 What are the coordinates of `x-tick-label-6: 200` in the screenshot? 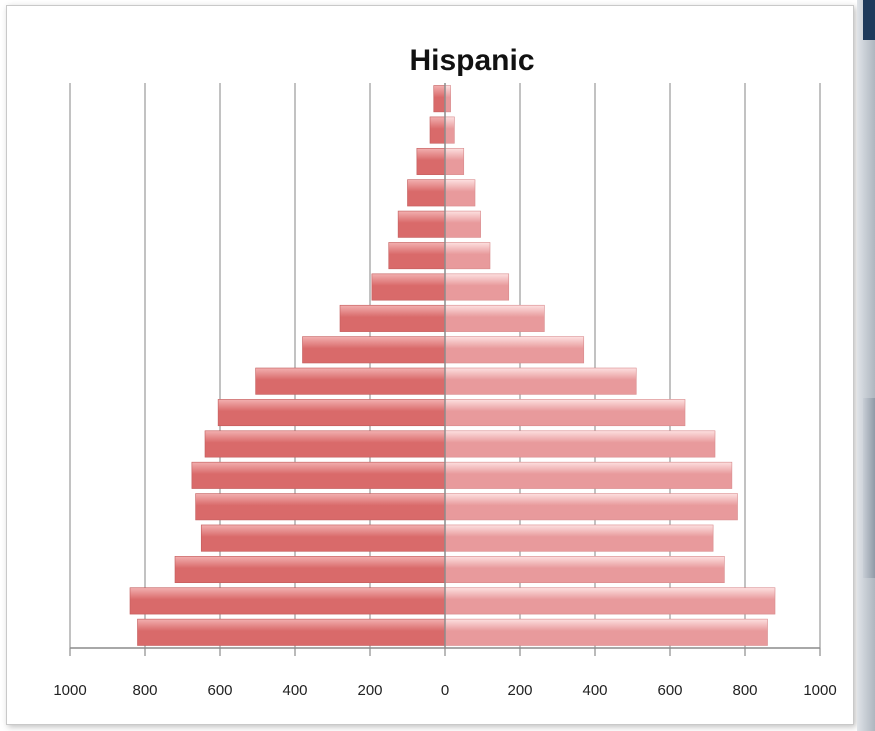 It's located at (519, 690).